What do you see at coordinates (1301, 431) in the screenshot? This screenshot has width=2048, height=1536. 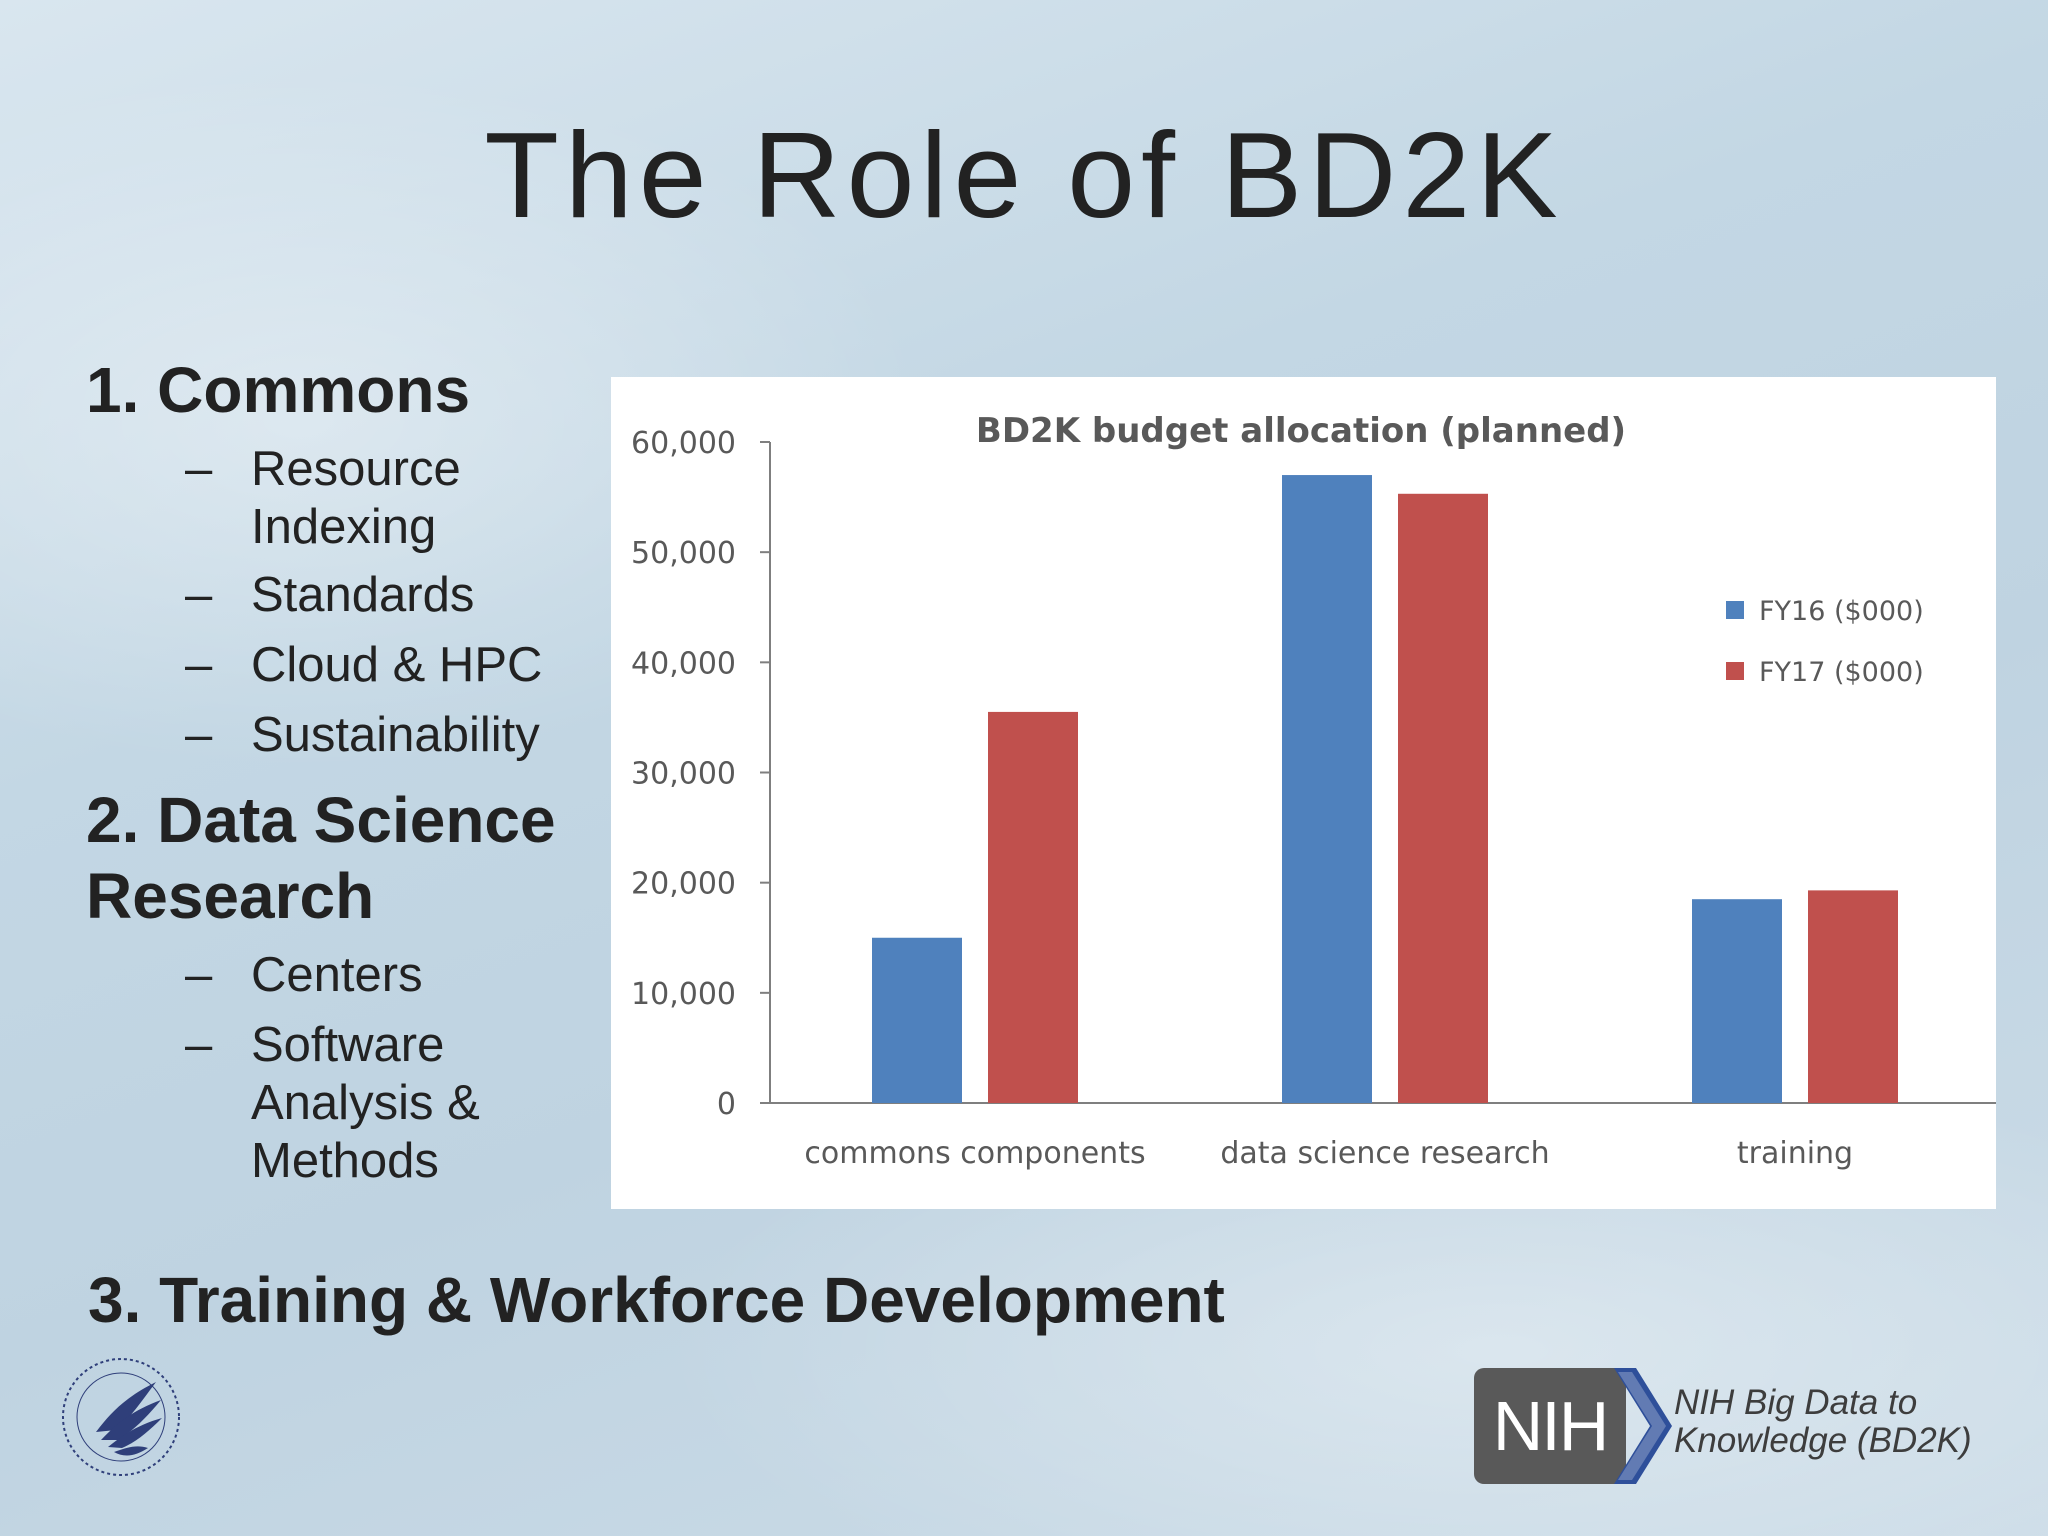 I see `chart-title: BD2K budget allocation (planned)` at bounding box center [1301, 431].